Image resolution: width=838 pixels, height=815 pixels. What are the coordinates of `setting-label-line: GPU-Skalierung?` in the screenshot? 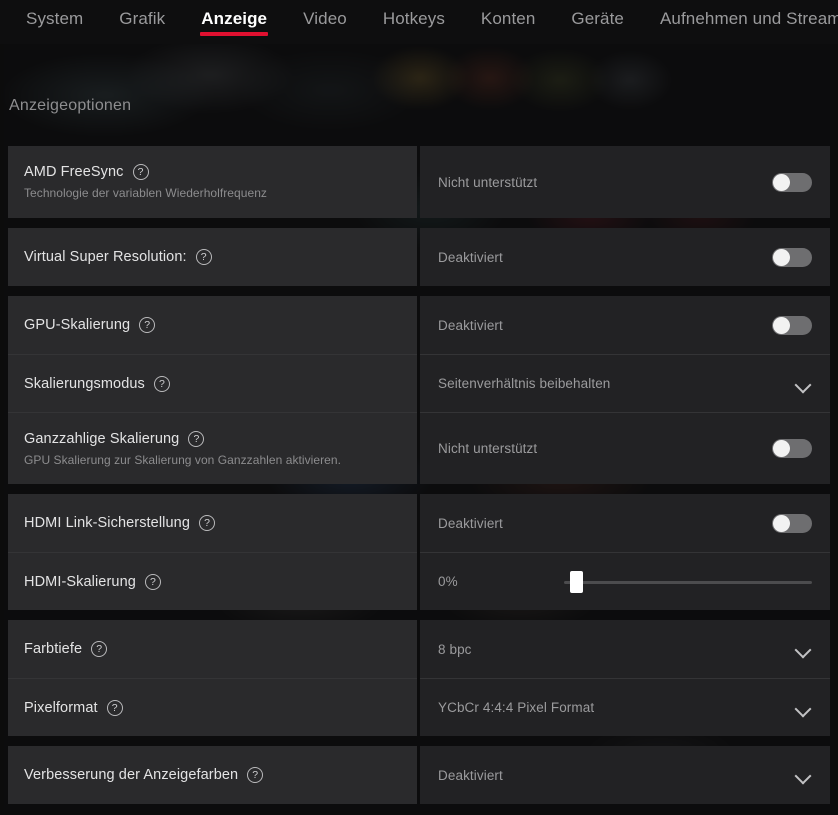 It's located at (212, 325).